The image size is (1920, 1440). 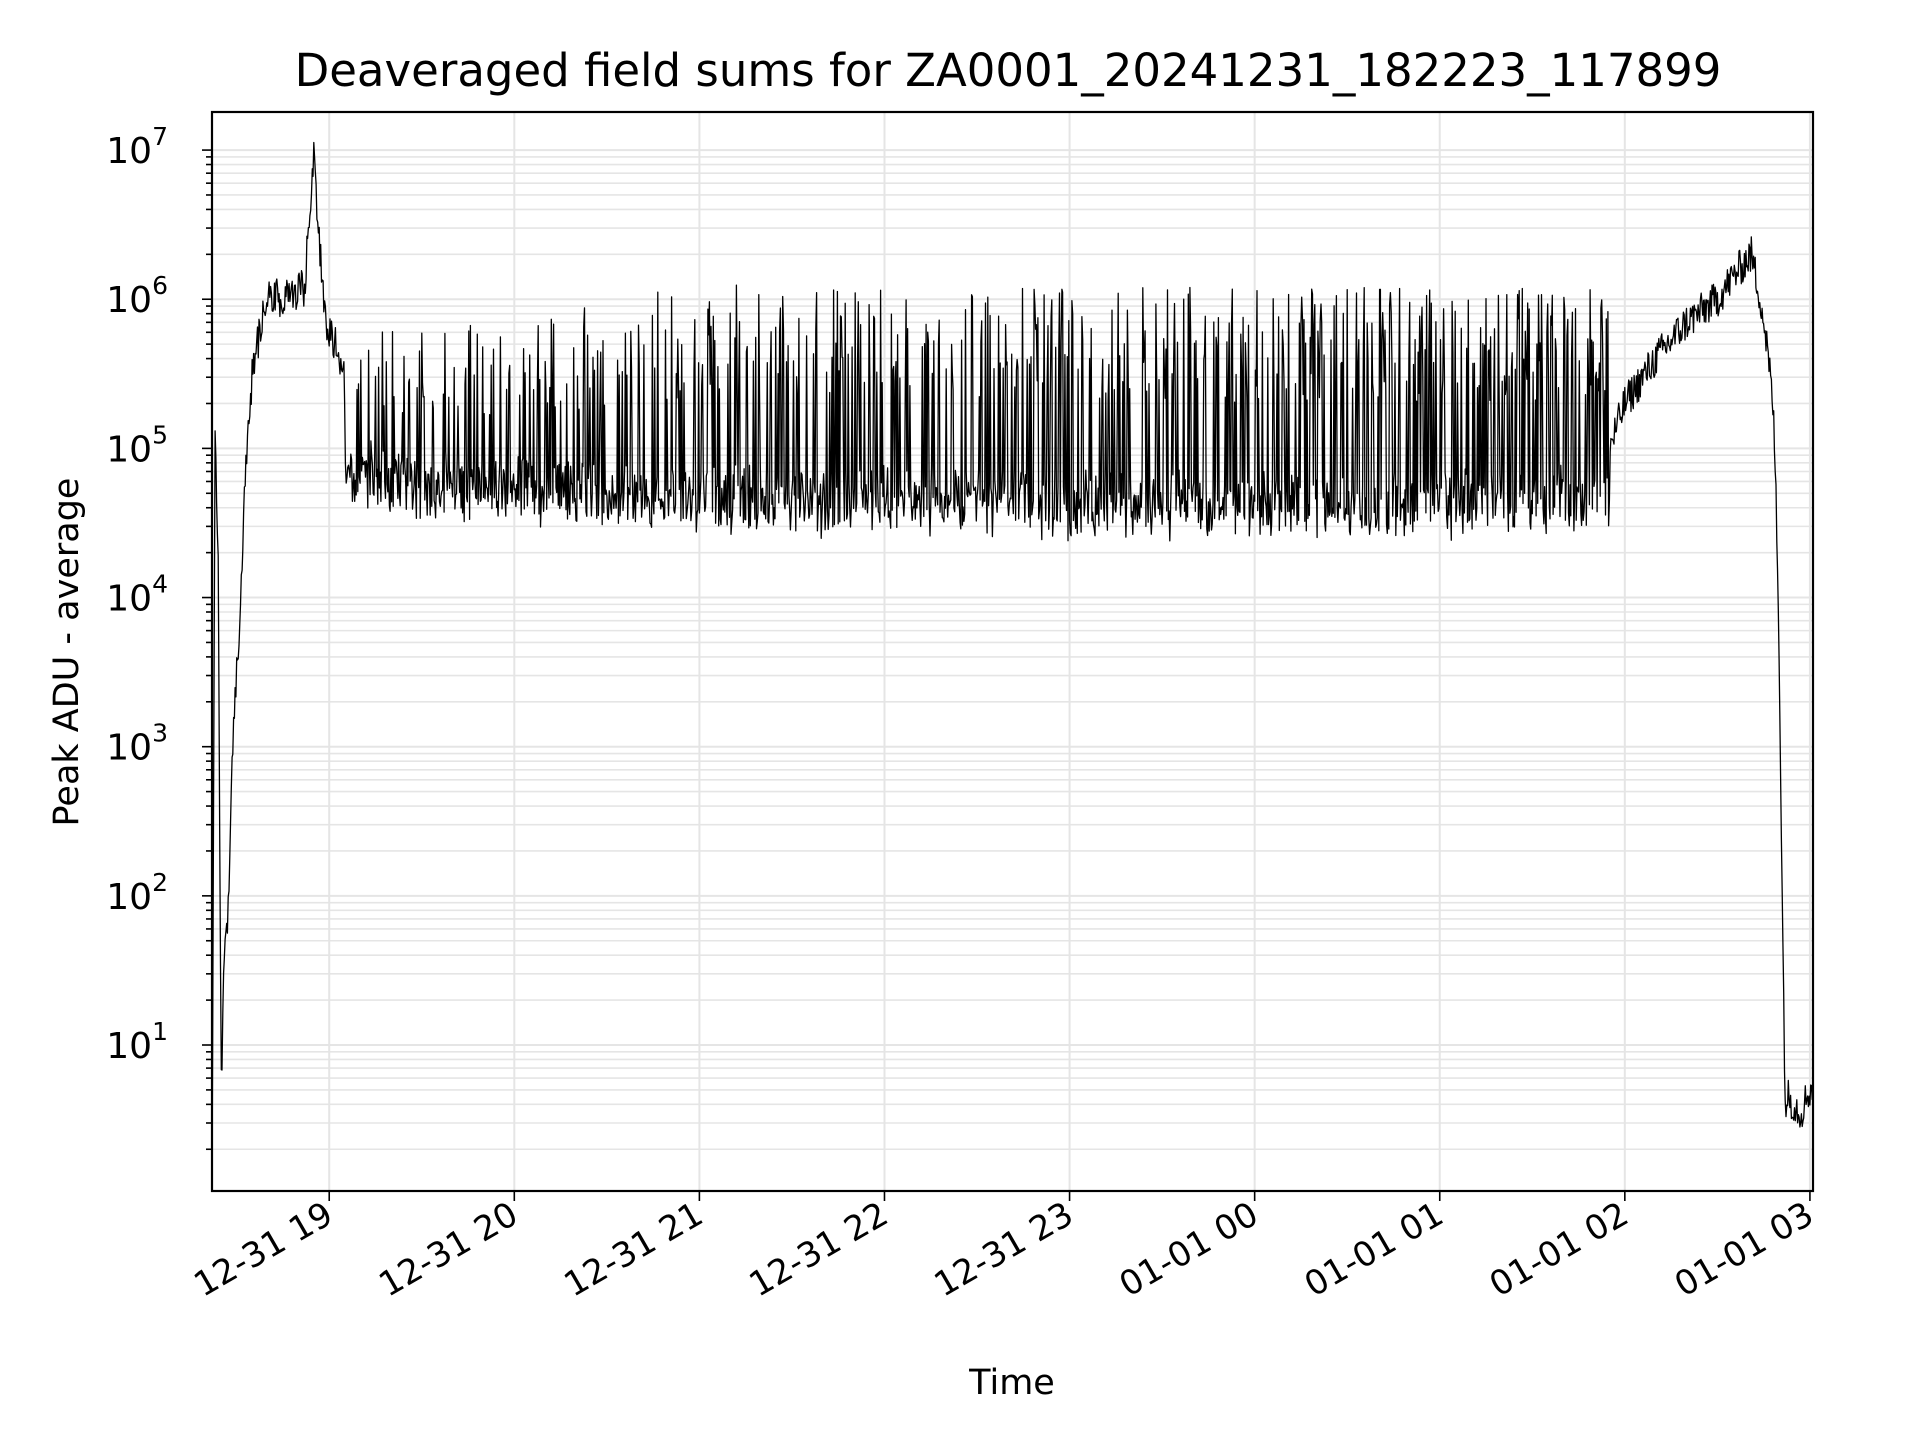 I want to click on y-tick-label: 10⁶, so click(x=137, y=296).